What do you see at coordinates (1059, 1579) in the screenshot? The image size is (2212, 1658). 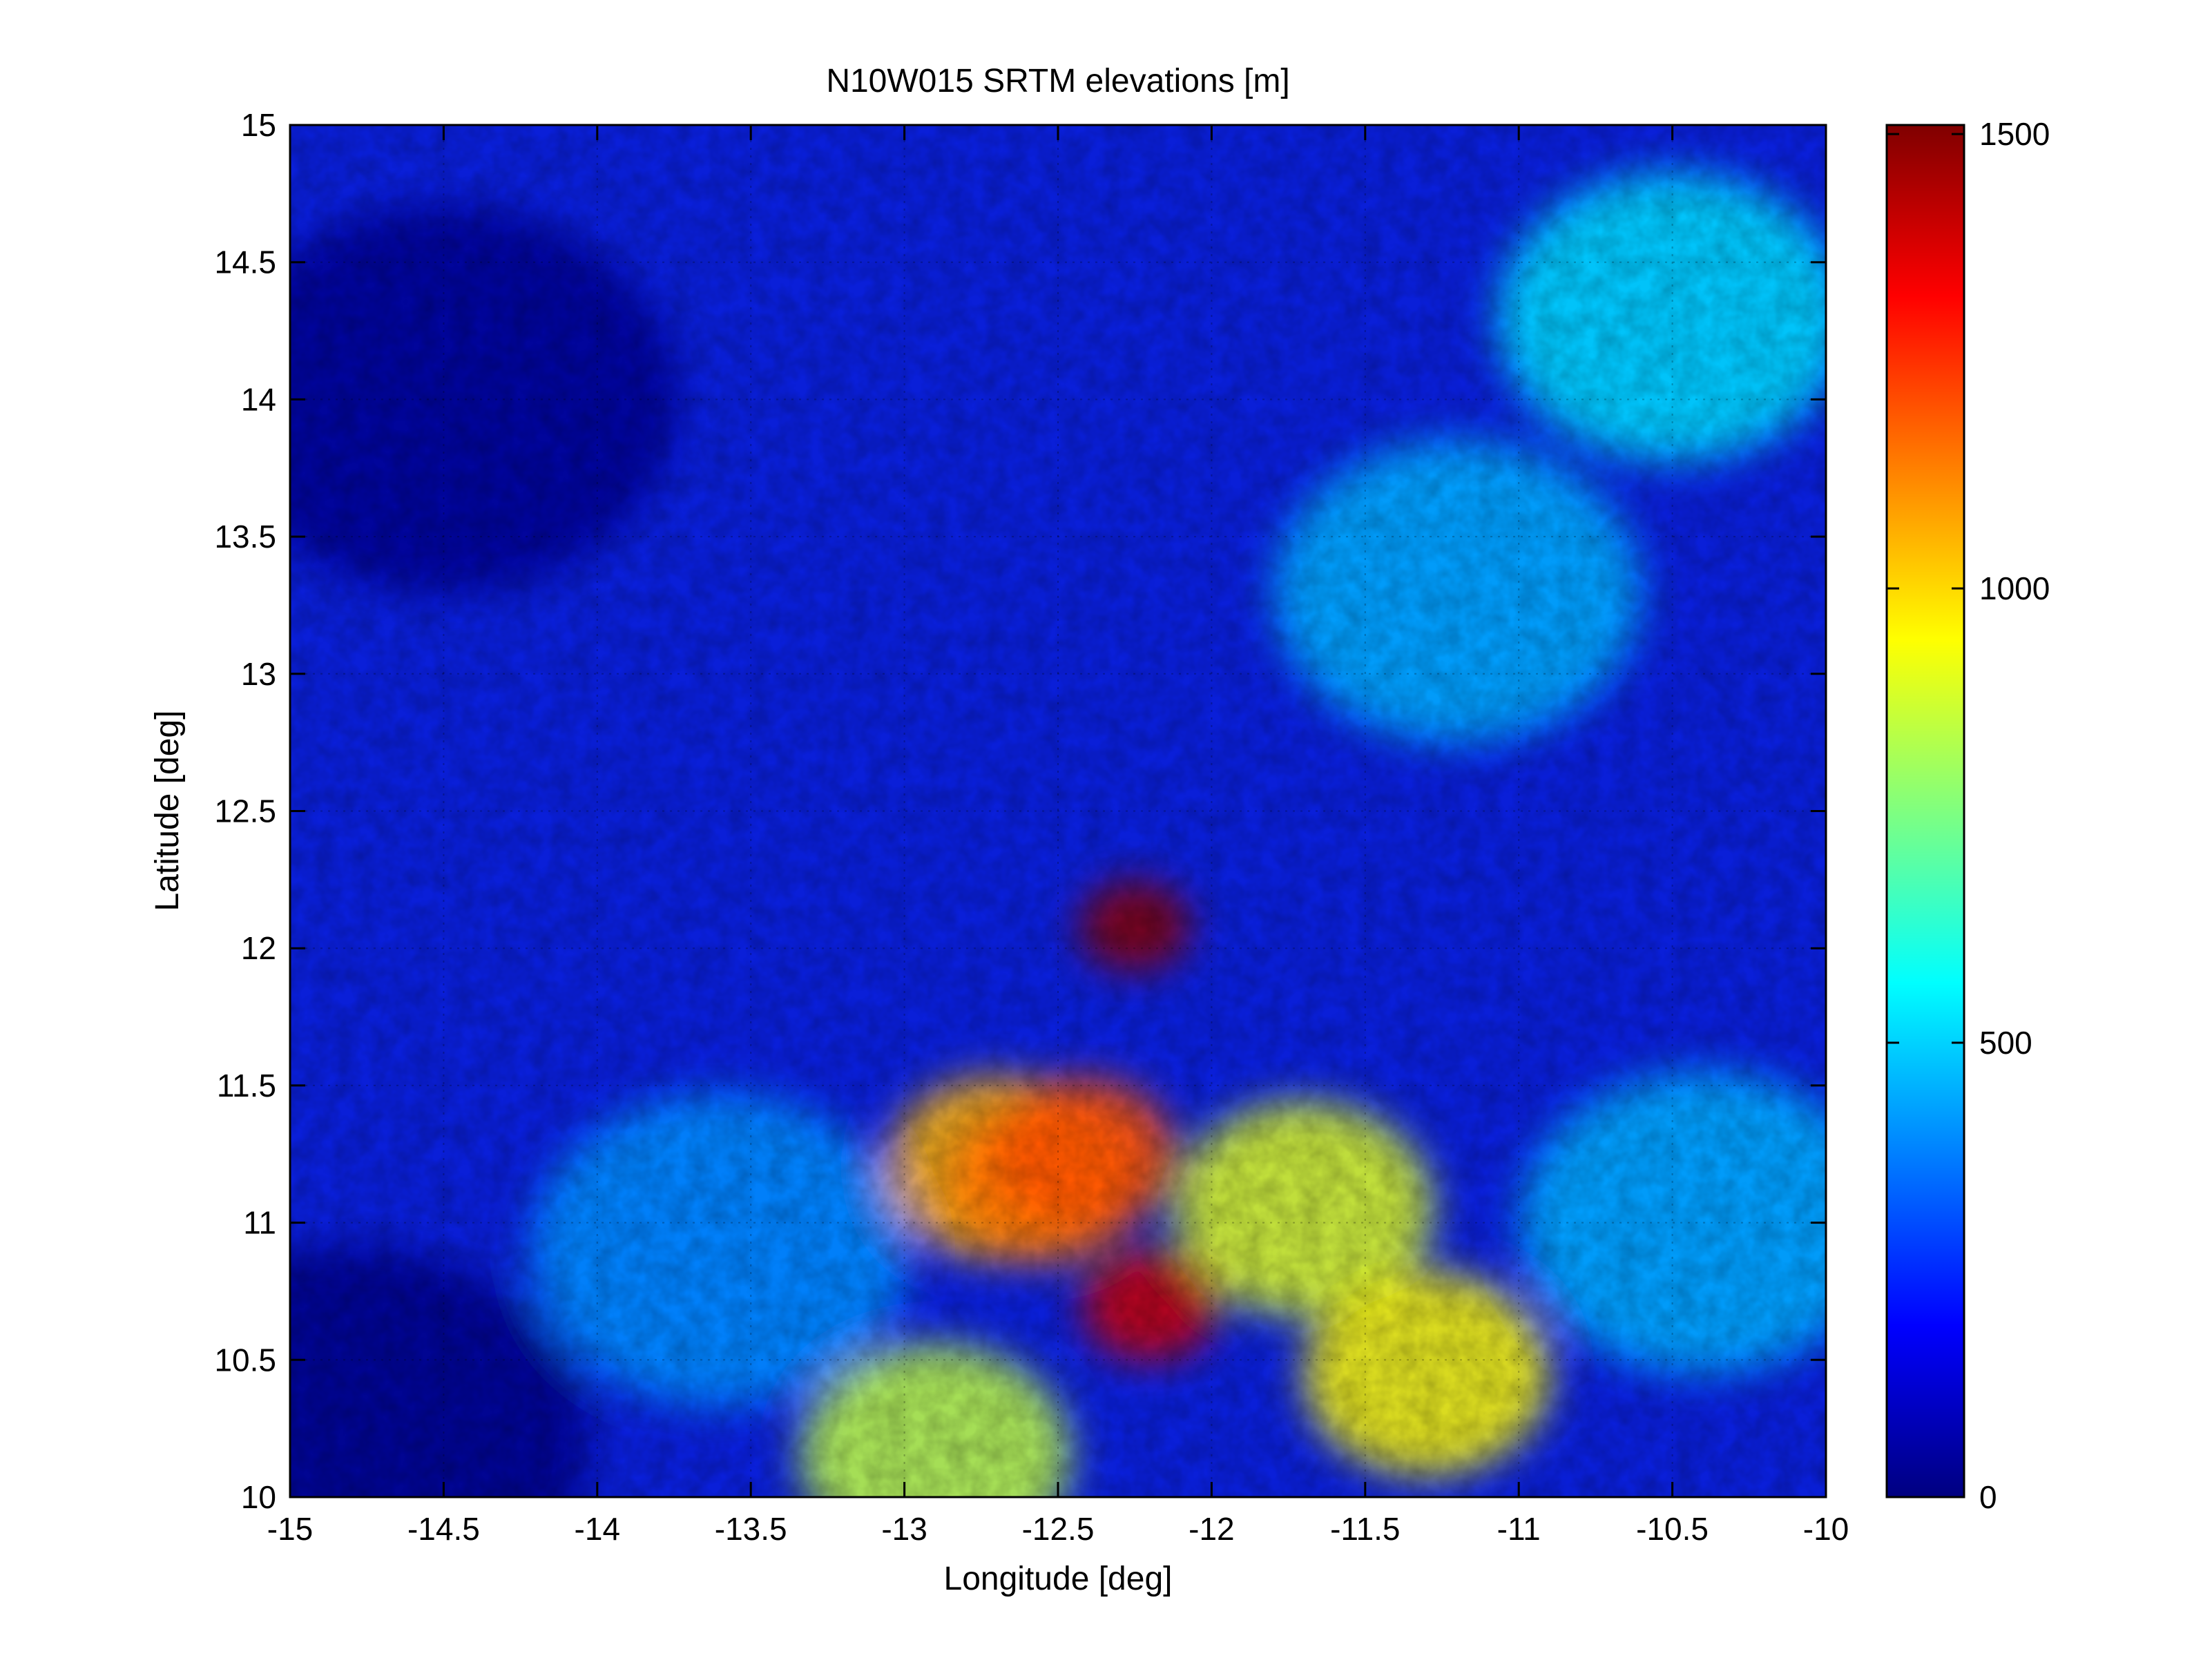 I see `x-axis-label: Longitude [deg]` at bounding box center [1059, 1579].